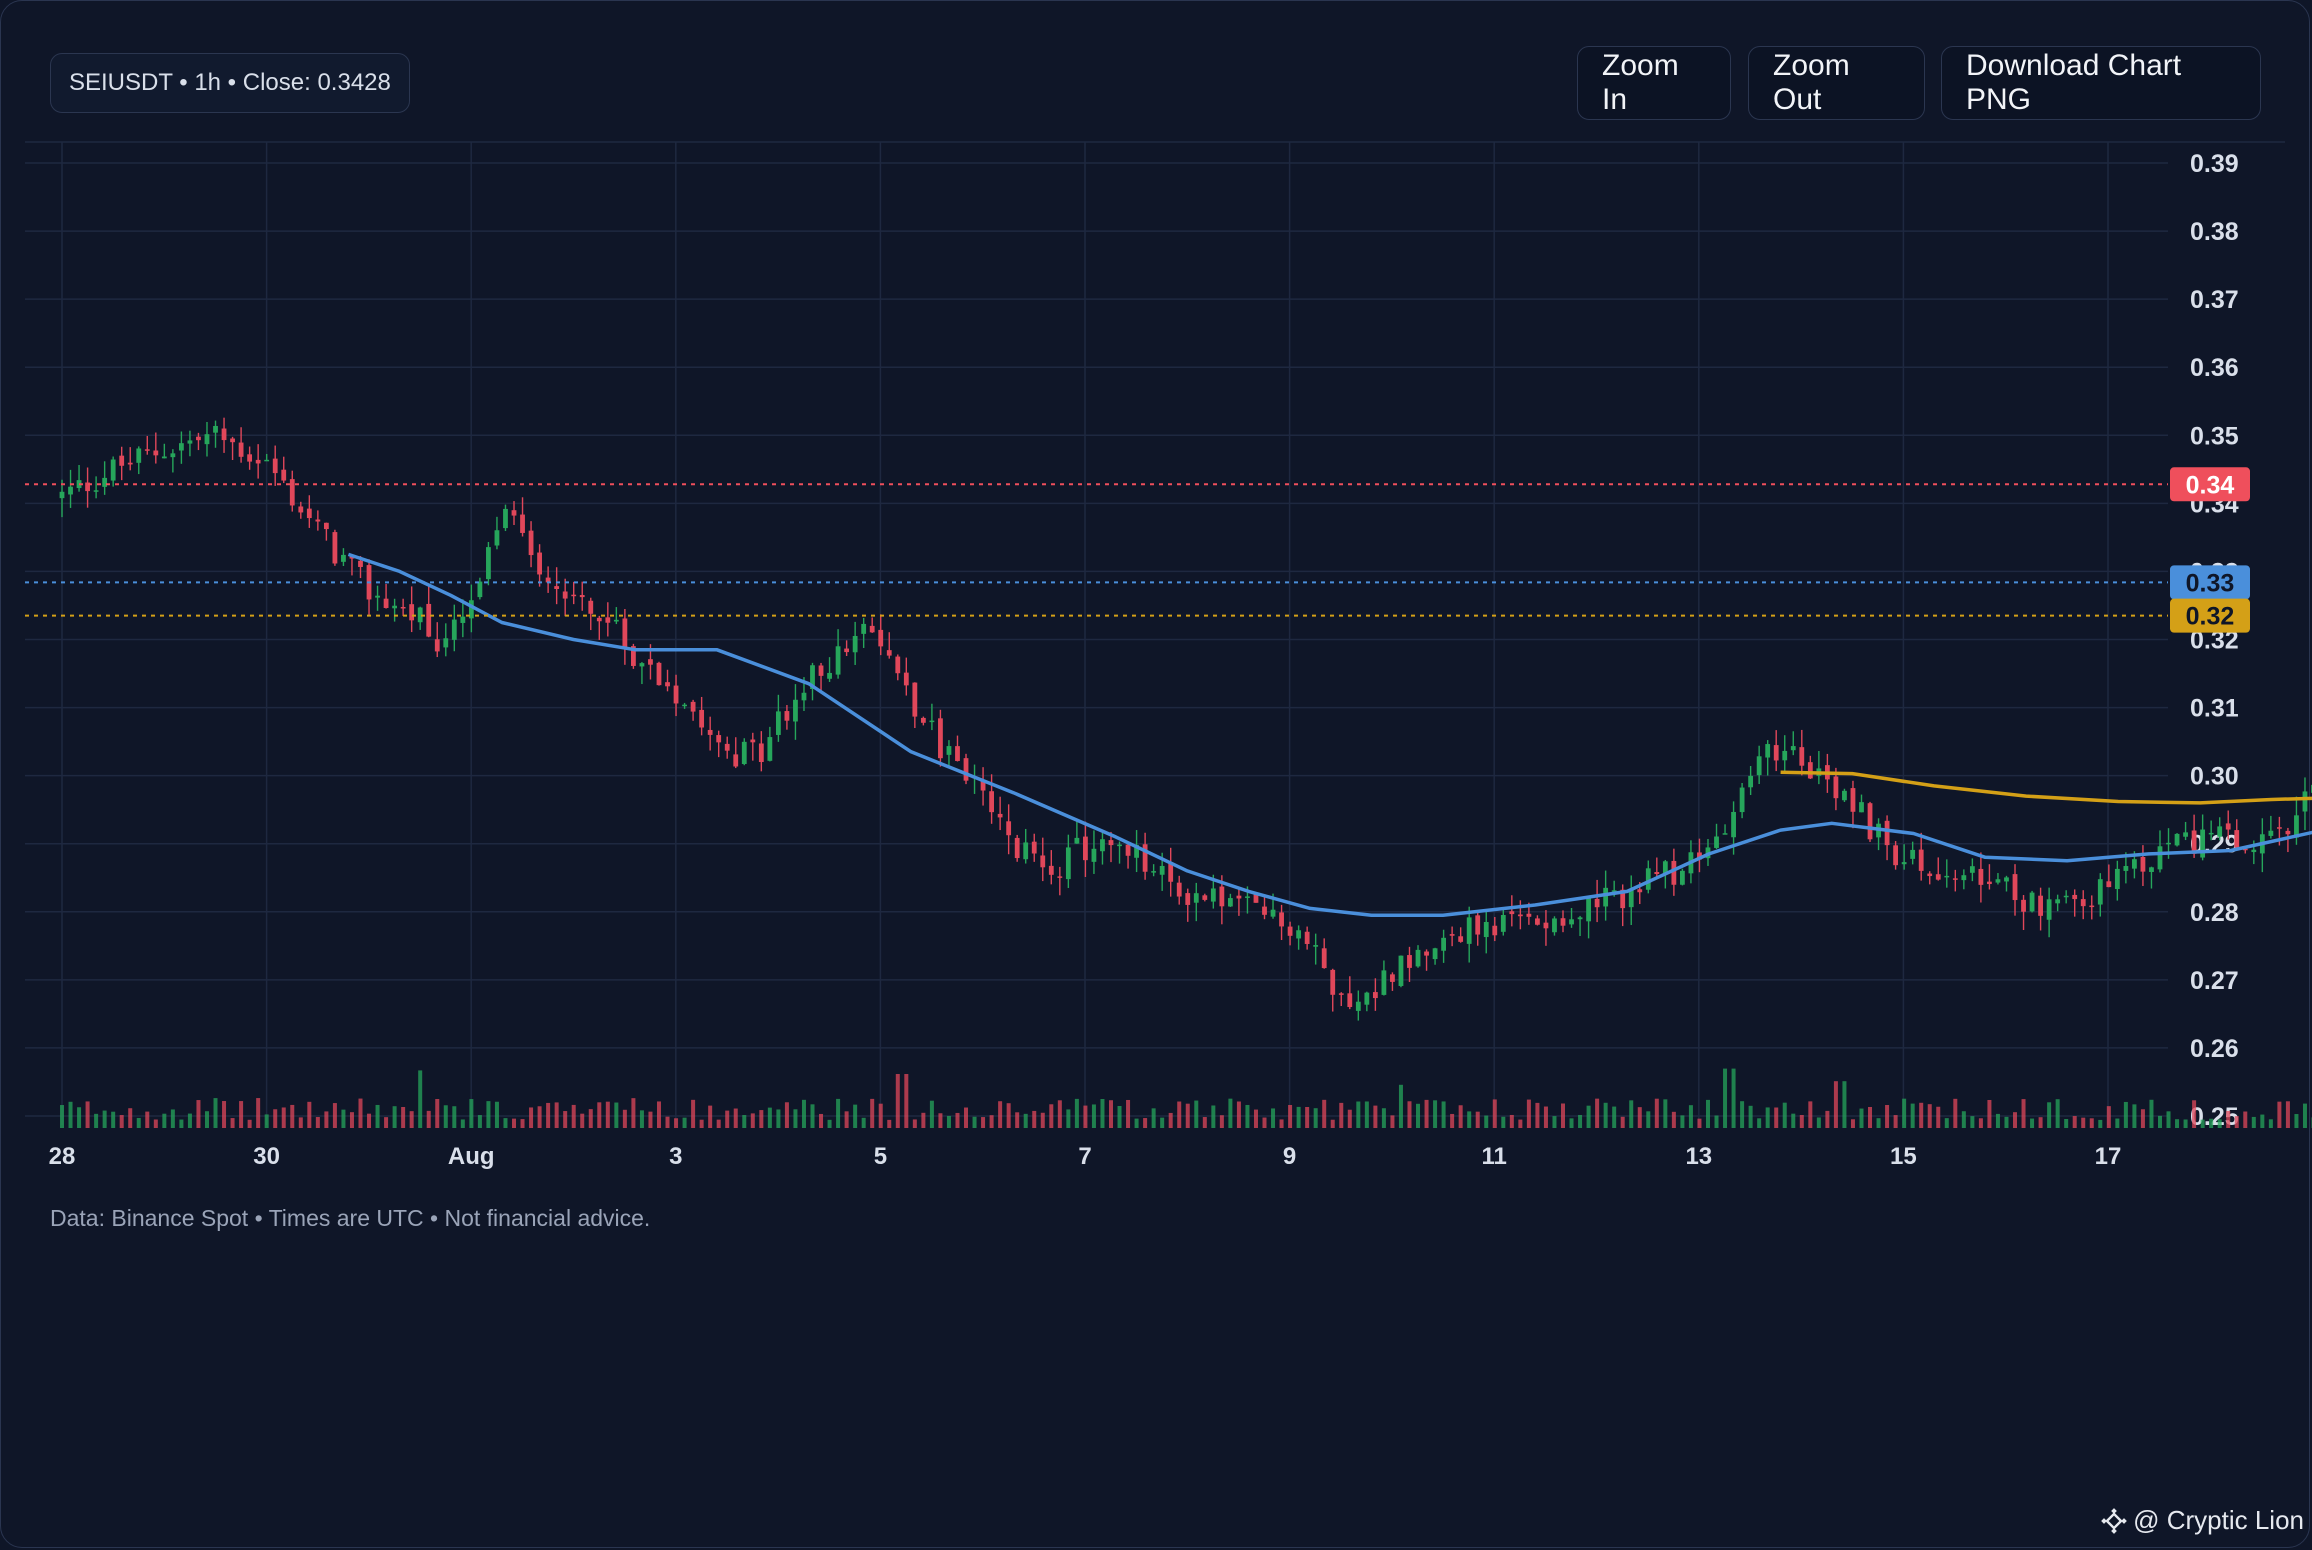 The width and height of the screenshot is (2312, 1550). What do you see at coordinates (2214, 709) in the screenshot?
I see `y-tick-label: 0.31` at bounding box center [2214, 709].